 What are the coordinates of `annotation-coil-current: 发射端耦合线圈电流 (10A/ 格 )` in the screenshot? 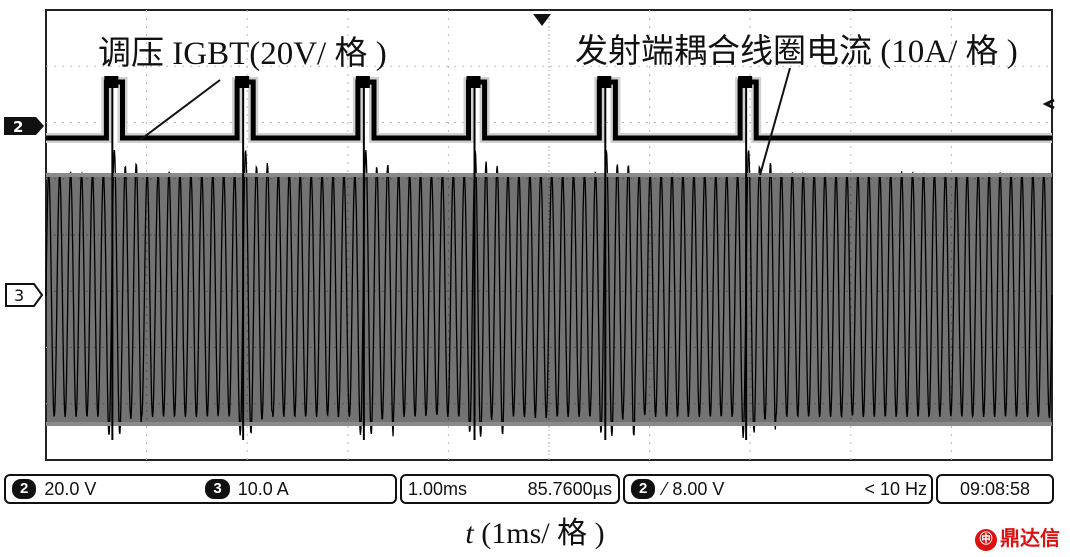 It's located at (796, 48).